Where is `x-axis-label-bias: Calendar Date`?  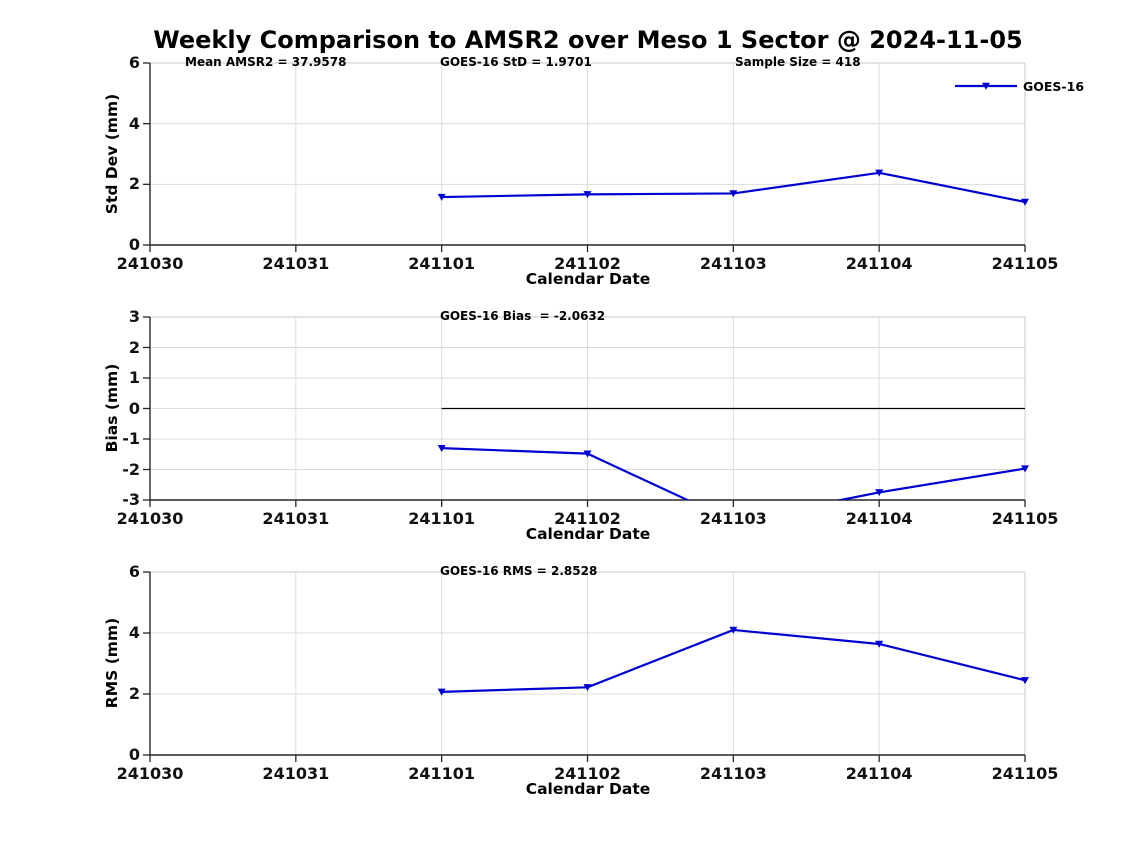
x-axis-label-bias: Calendar Date is located at coordinates (588, 534).